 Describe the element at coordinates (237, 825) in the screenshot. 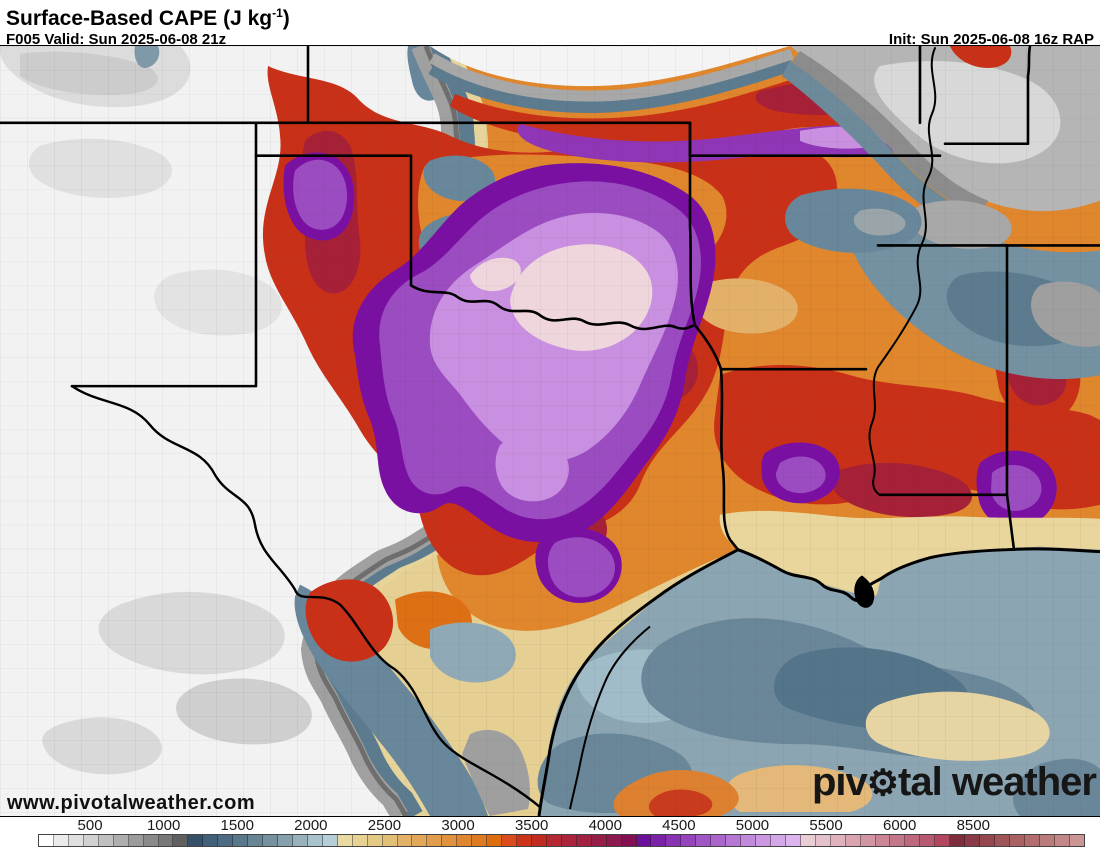

I see `legend-tick-label: 1500` at that location.